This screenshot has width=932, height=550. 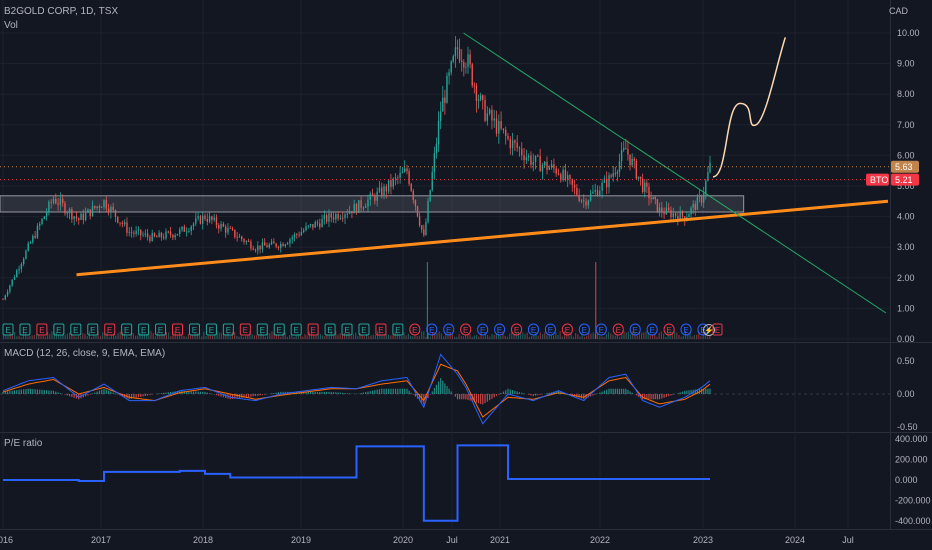 What do you see at coordinates (906, 361) in the screenshot?
I see `macd-tick-label: 0.50` at bounding box center [906, 361].